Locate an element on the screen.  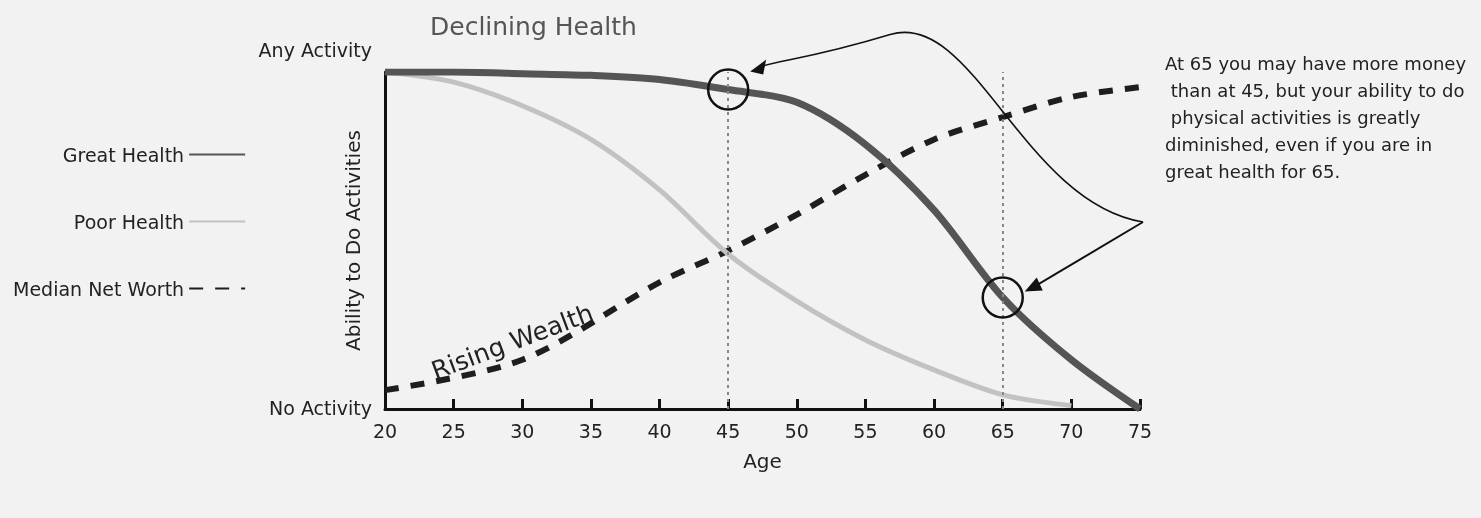
legend-label: Poor Health is located at coordinates (129, 221).